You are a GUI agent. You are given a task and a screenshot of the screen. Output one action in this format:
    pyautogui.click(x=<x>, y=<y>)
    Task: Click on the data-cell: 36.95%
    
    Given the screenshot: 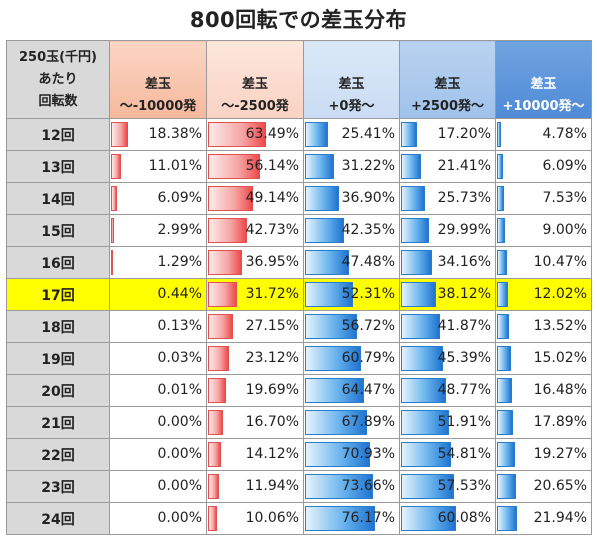 What is the action you would take?
    pyautogui.click(x=255, y=262)
    